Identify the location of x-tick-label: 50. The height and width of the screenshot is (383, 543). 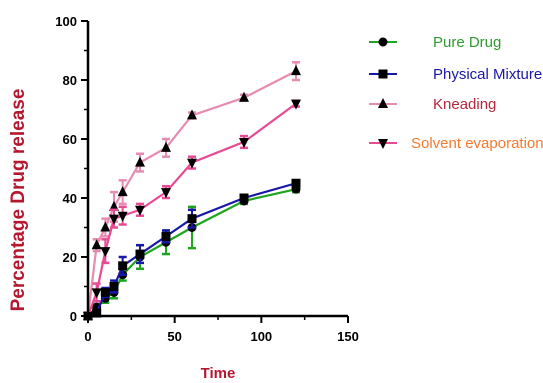
(174, 336).